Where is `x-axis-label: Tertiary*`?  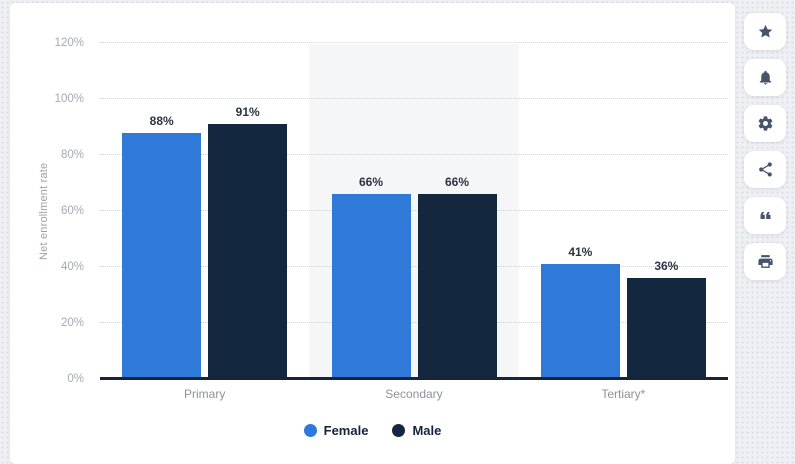 x-axis-label: Tertiary* is located at coordinates (623, 394).